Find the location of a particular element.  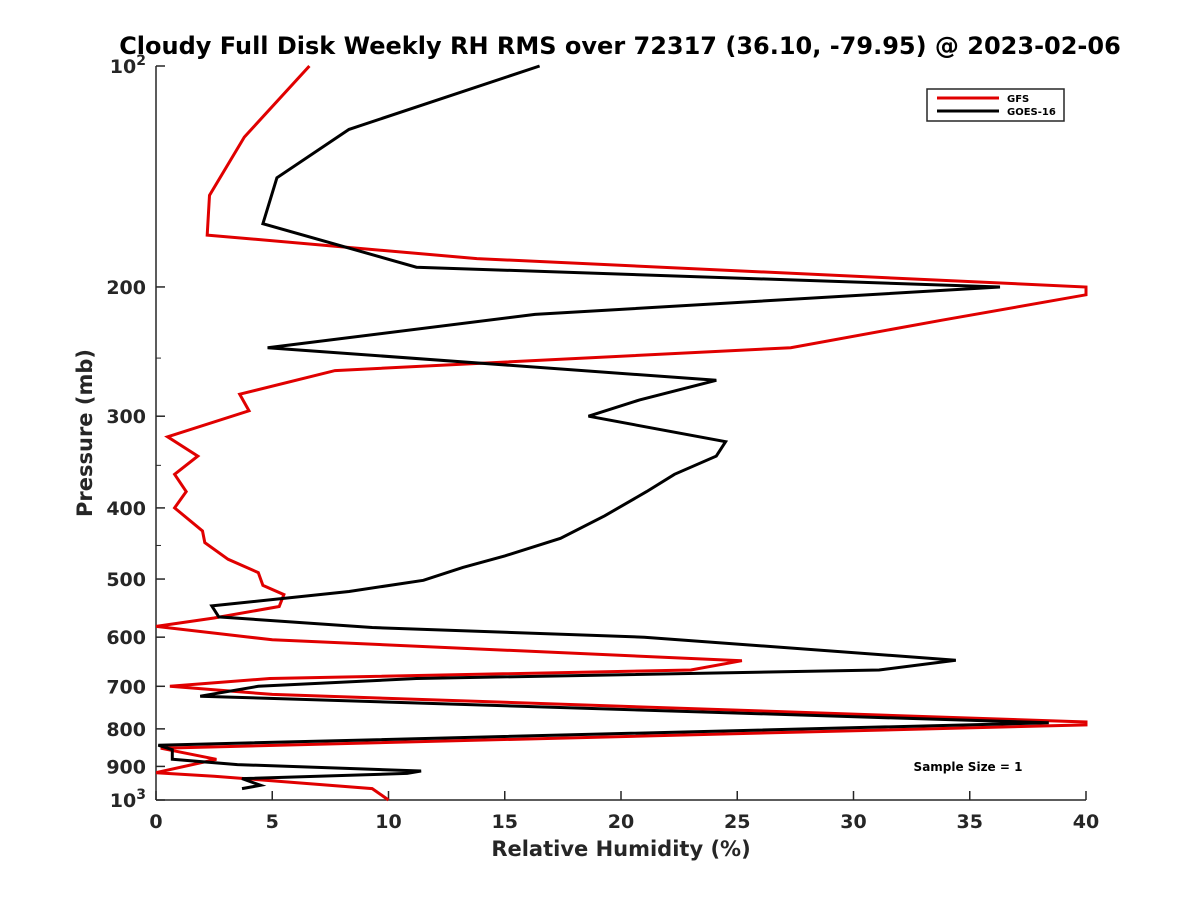

x-tick-label: 0 is located at coordinates (155, 822).